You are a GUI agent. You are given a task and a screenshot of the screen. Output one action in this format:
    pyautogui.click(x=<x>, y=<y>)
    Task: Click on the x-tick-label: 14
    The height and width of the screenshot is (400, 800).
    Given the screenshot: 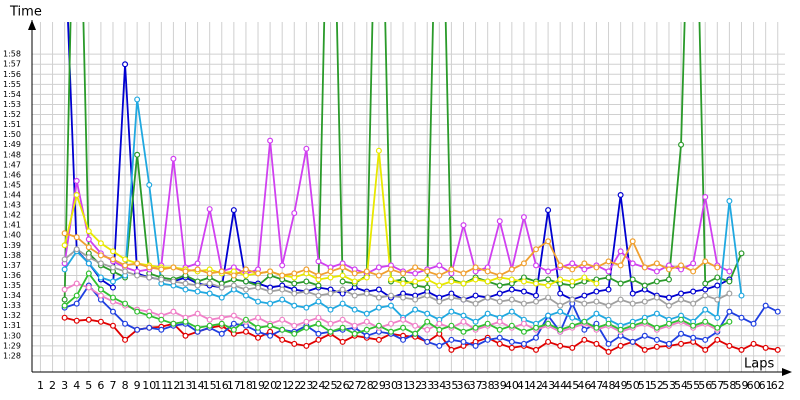 What is the action you would take?
    pyautogui.click(x=198, y=385)
    